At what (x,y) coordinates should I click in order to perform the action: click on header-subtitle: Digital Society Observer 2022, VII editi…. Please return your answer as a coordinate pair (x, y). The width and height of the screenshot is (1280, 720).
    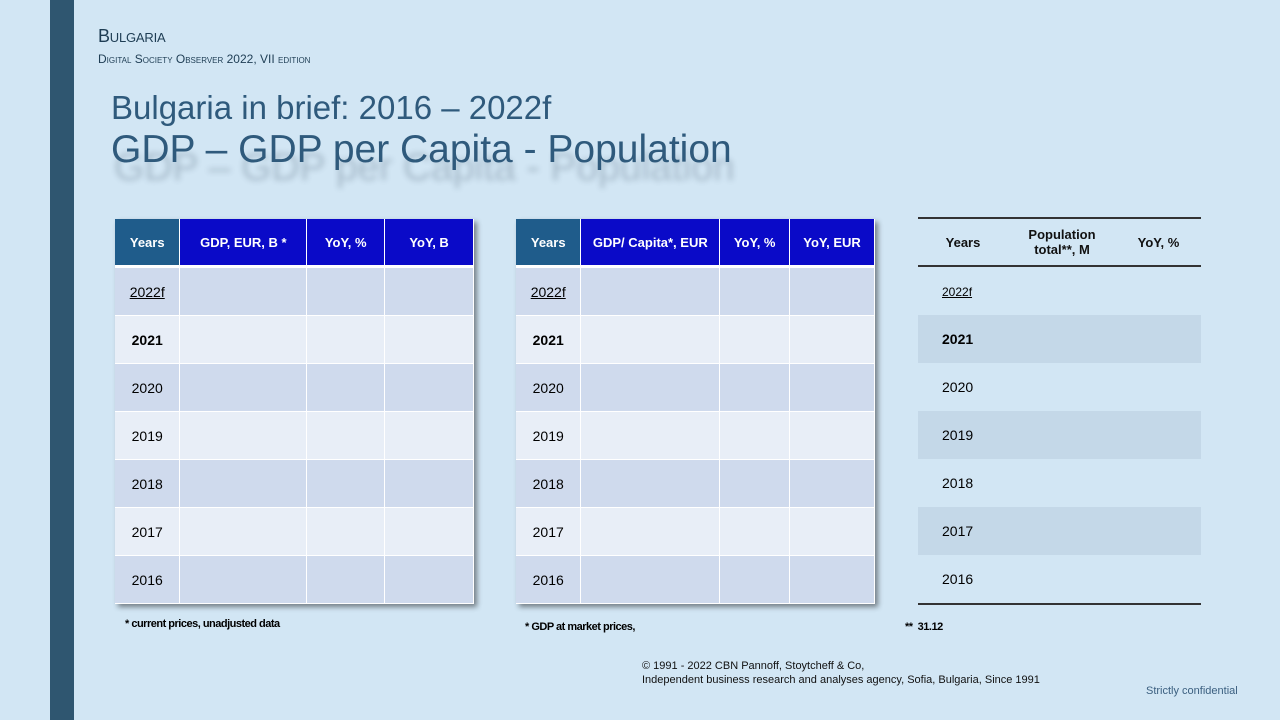
    Looking at the image, I should click on (204, 59).